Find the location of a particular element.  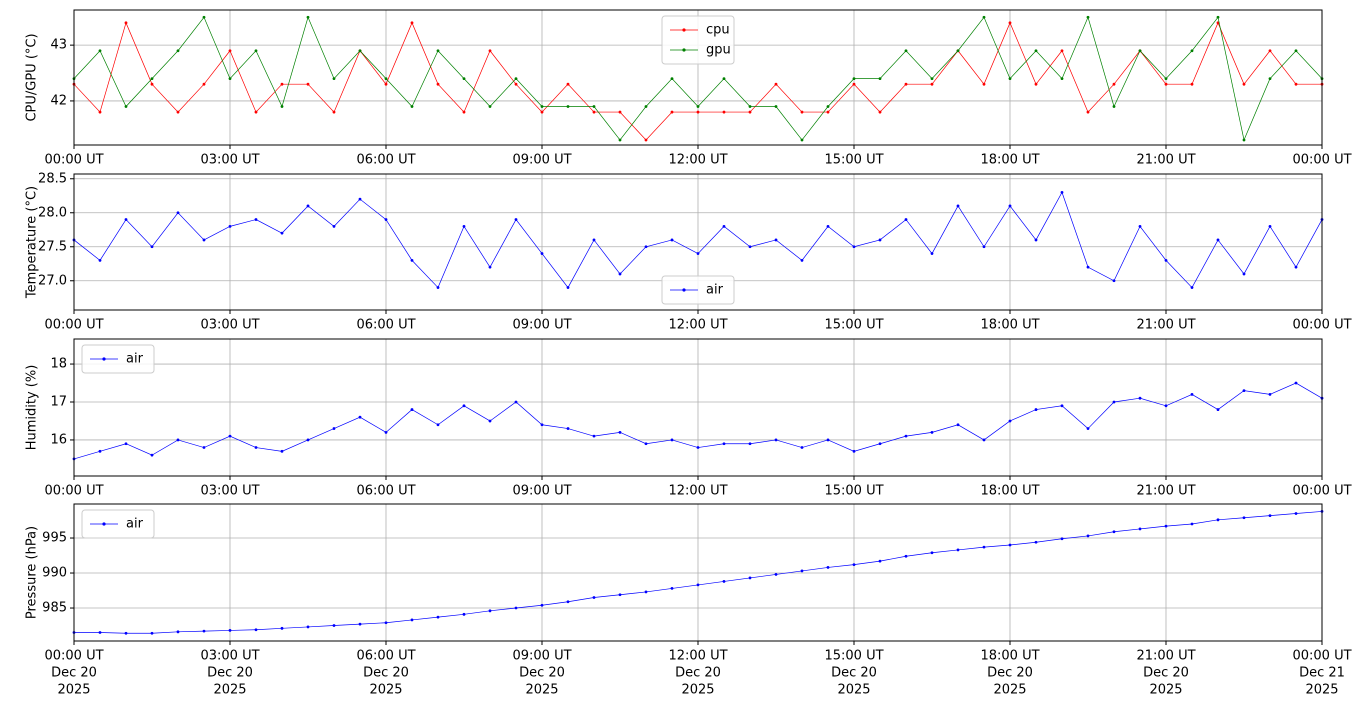

x-tick-label: 21:00 UT is located at coordinates (1165, 325).